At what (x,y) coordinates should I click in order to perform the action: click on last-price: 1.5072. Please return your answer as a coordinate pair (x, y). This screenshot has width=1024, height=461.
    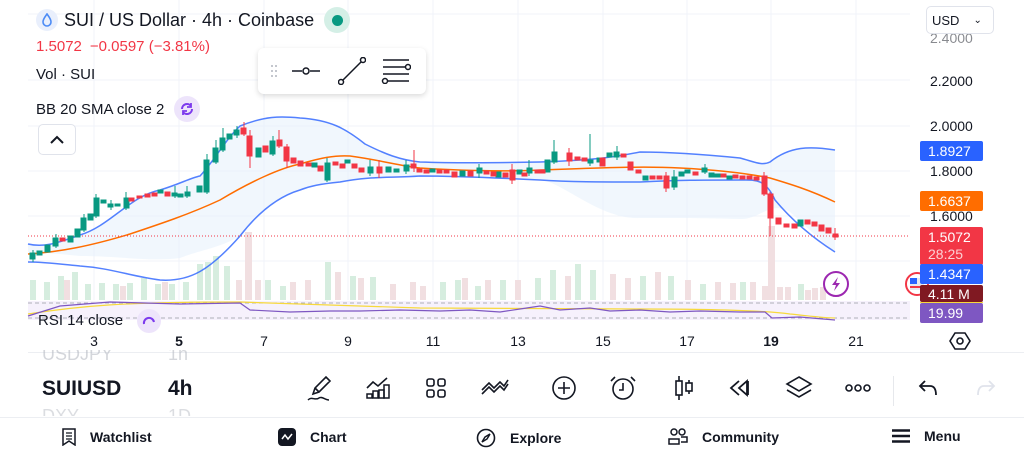
    Looking at the image, I should click on (59, 46).